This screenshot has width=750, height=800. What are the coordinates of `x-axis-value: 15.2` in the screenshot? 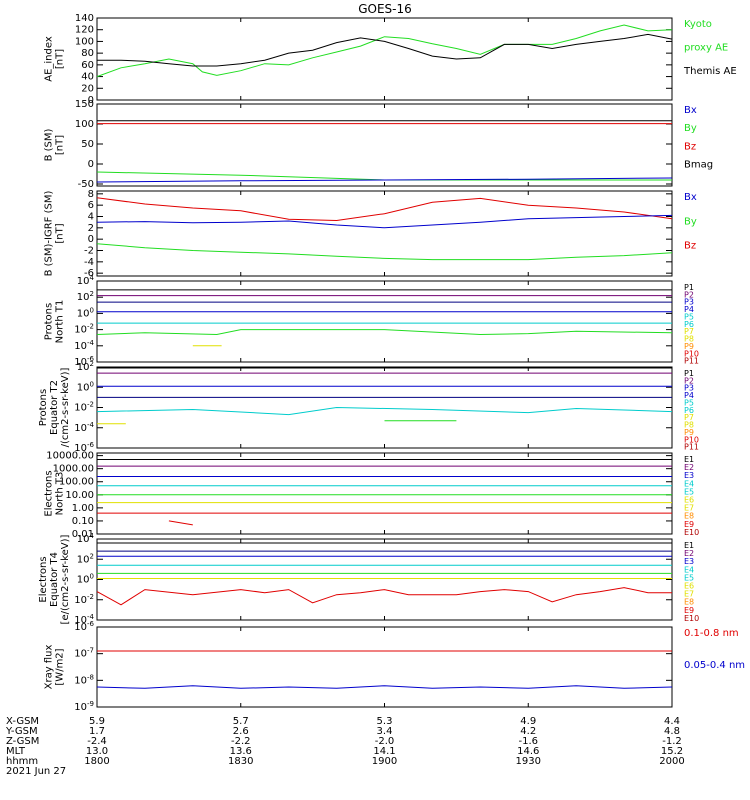 It's located at (672, 751).